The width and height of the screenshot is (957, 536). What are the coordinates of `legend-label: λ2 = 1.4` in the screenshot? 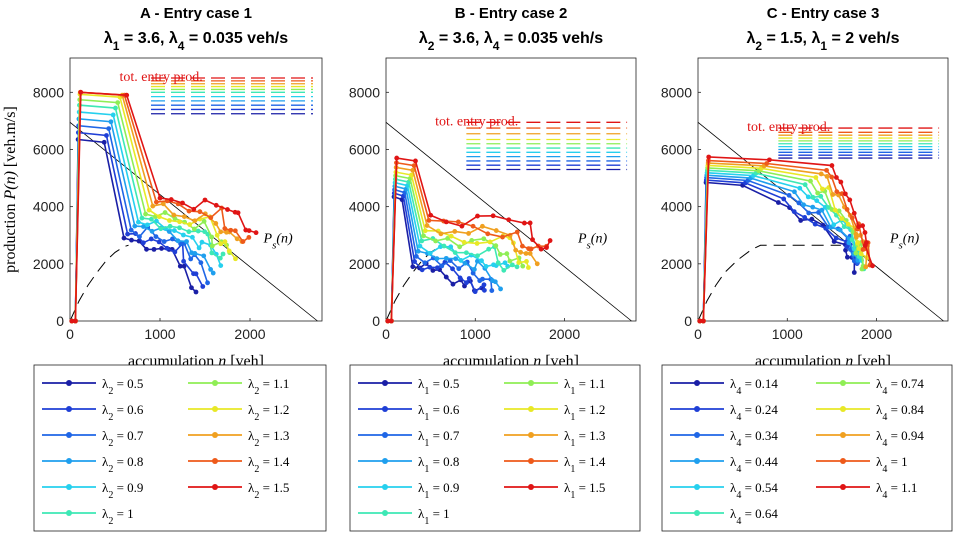 It's located at (269, 464).